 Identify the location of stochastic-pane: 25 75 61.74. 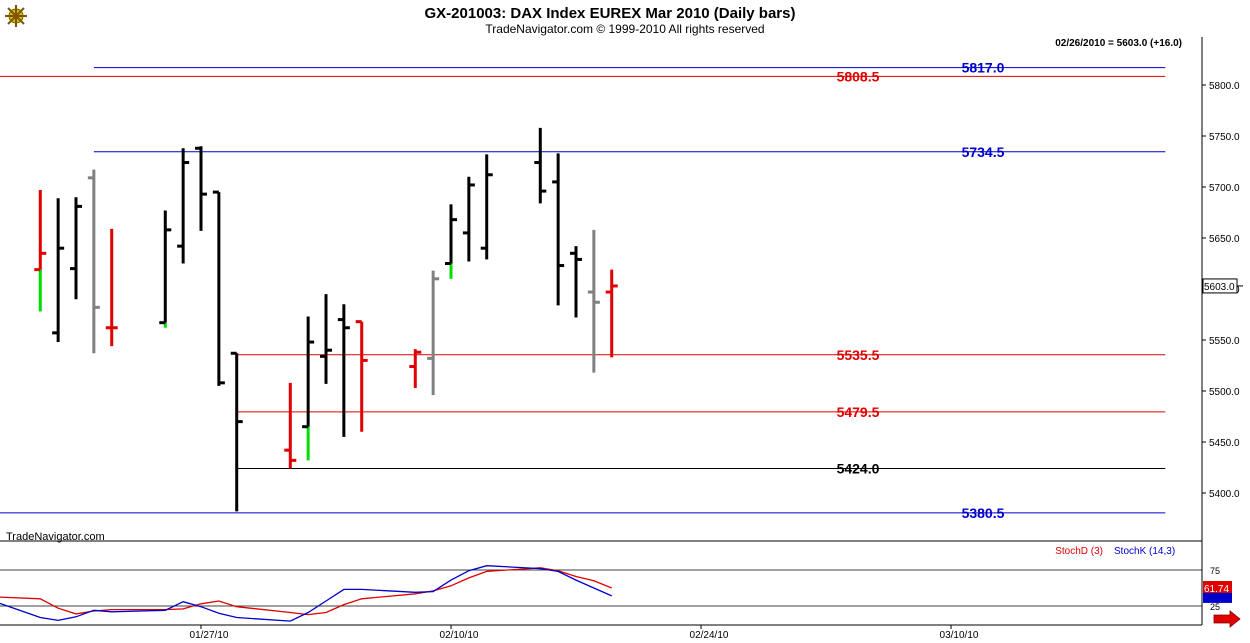
(616, 593).